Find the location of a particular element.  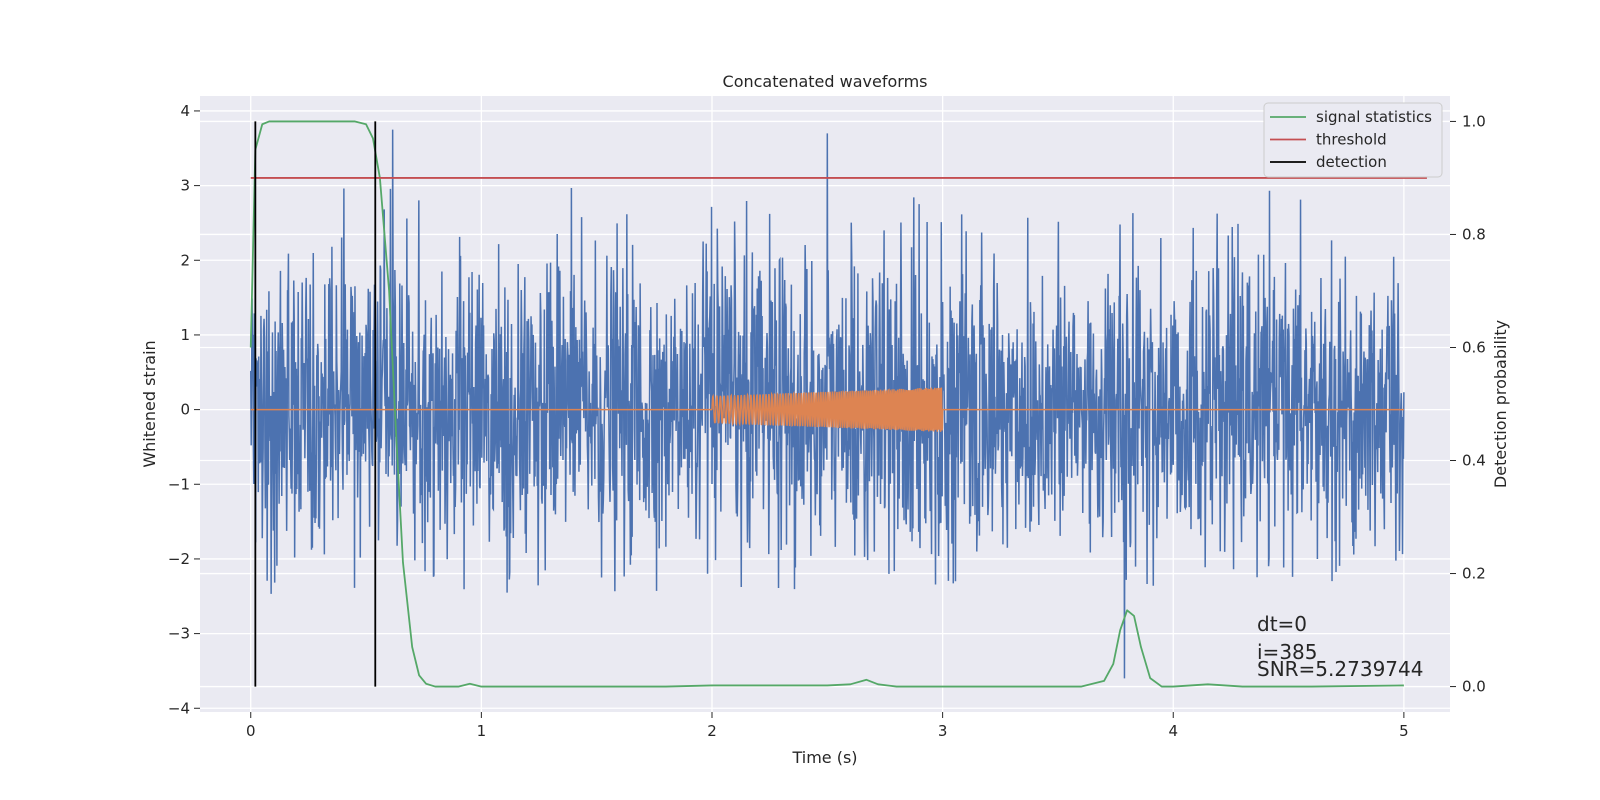

x-tick-label: 4 is located at coordinates (1173, 731).